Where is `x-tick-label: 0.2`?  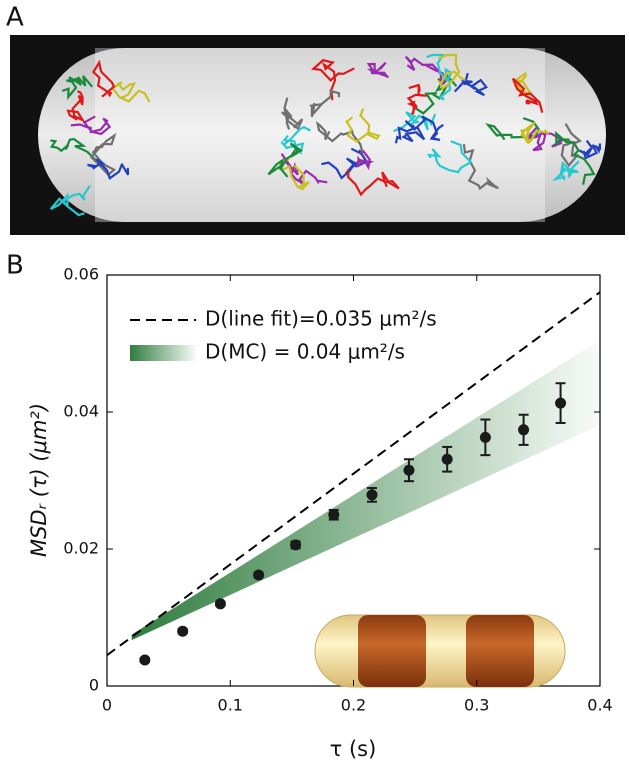 x-tick-label: 0.2 is located at coordinates (353, 705).